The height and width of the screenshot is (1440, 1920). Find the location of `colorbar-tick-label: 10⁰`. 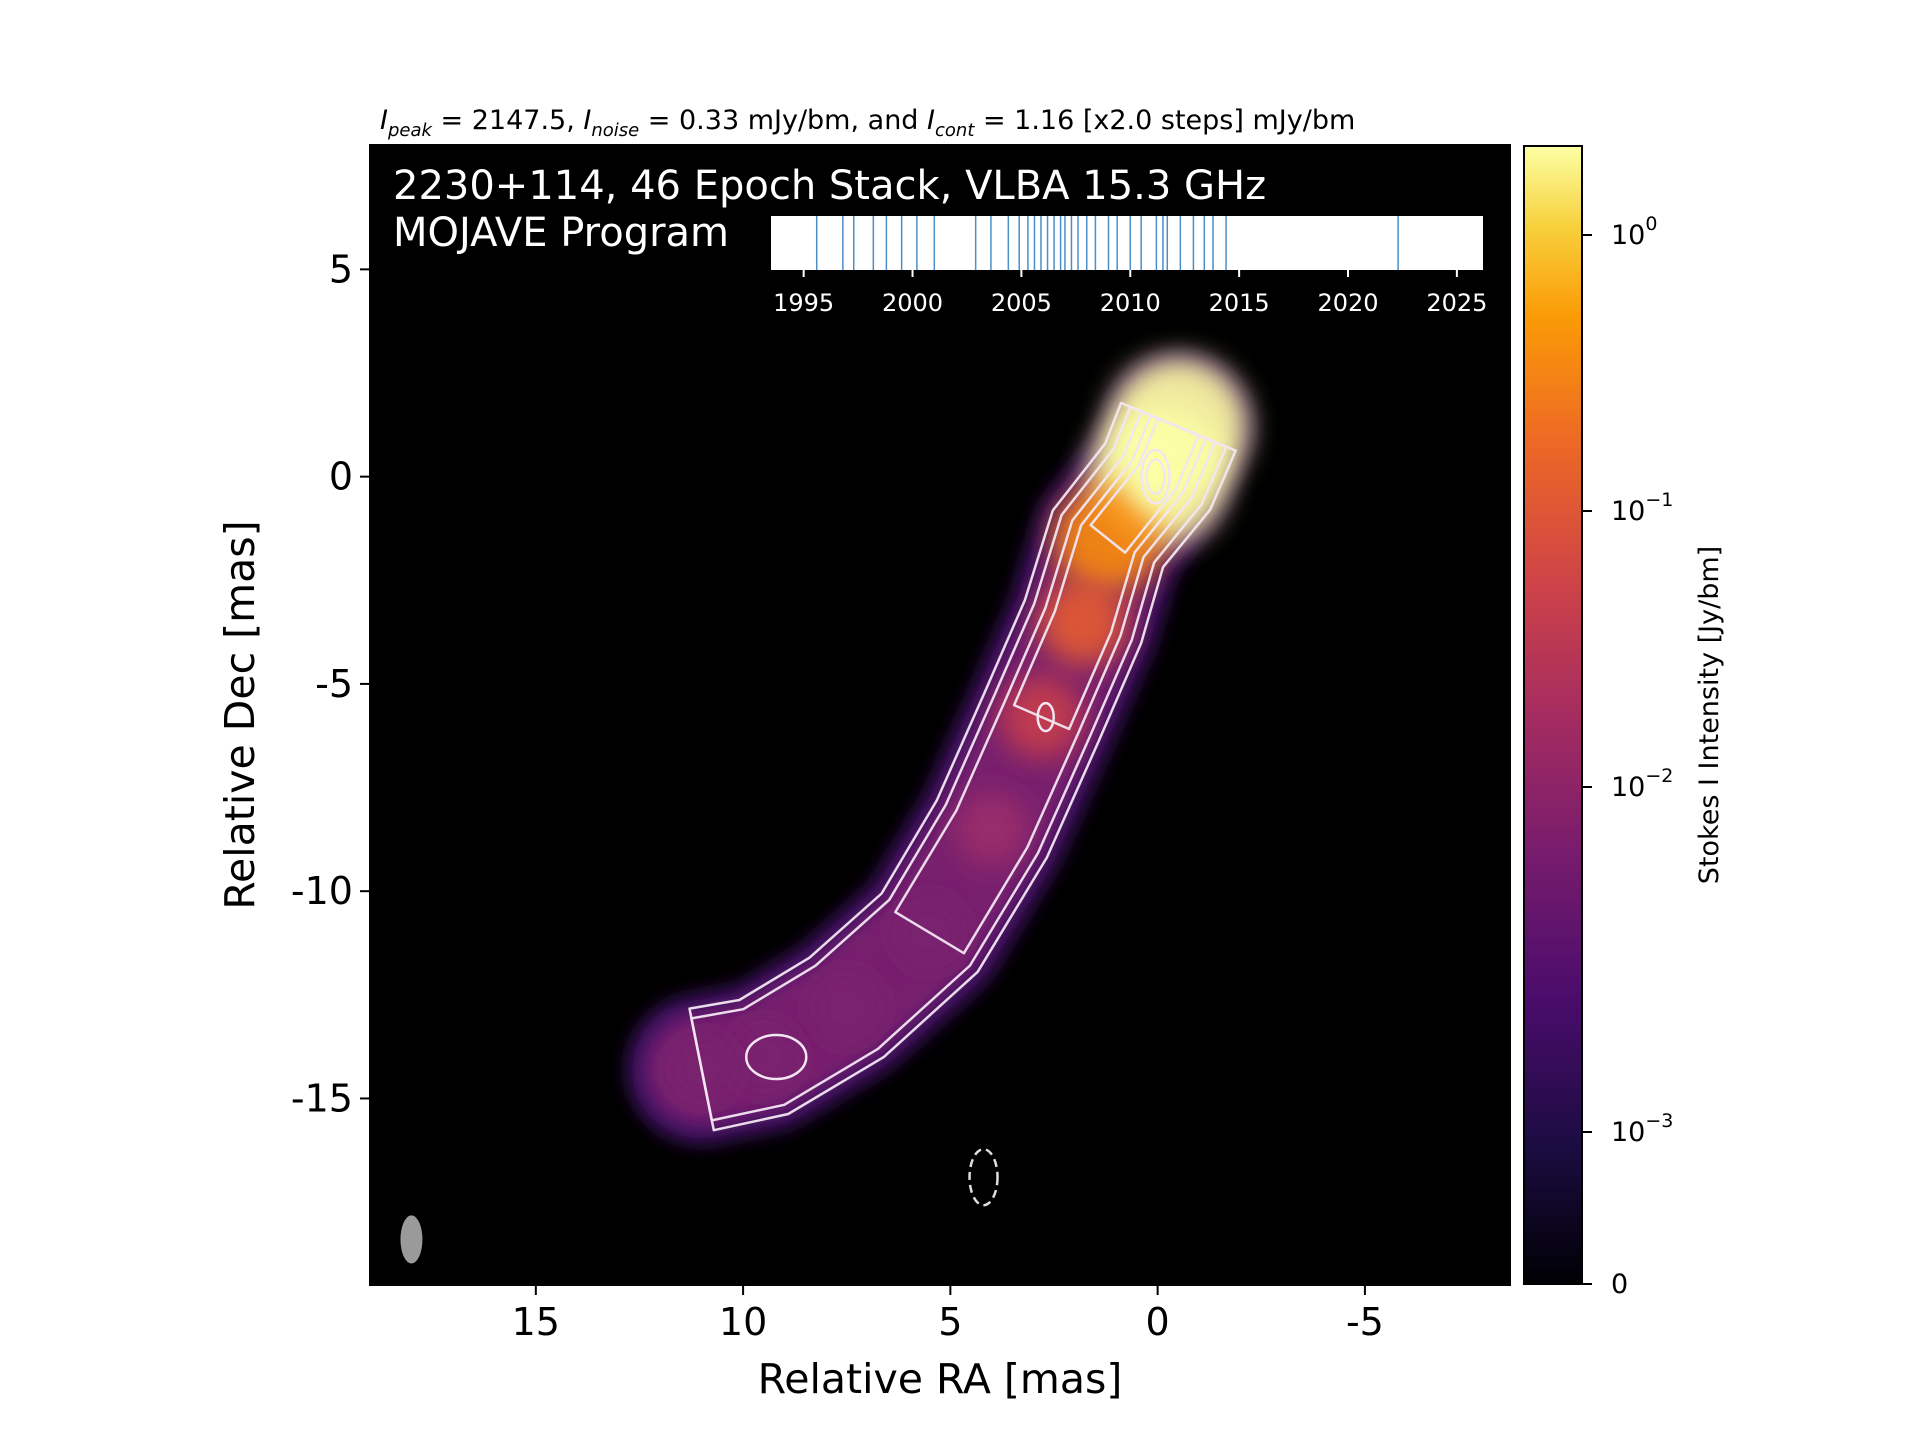

colorbar-tick-label: 10⁰ is located at coordinates (1634, 232).